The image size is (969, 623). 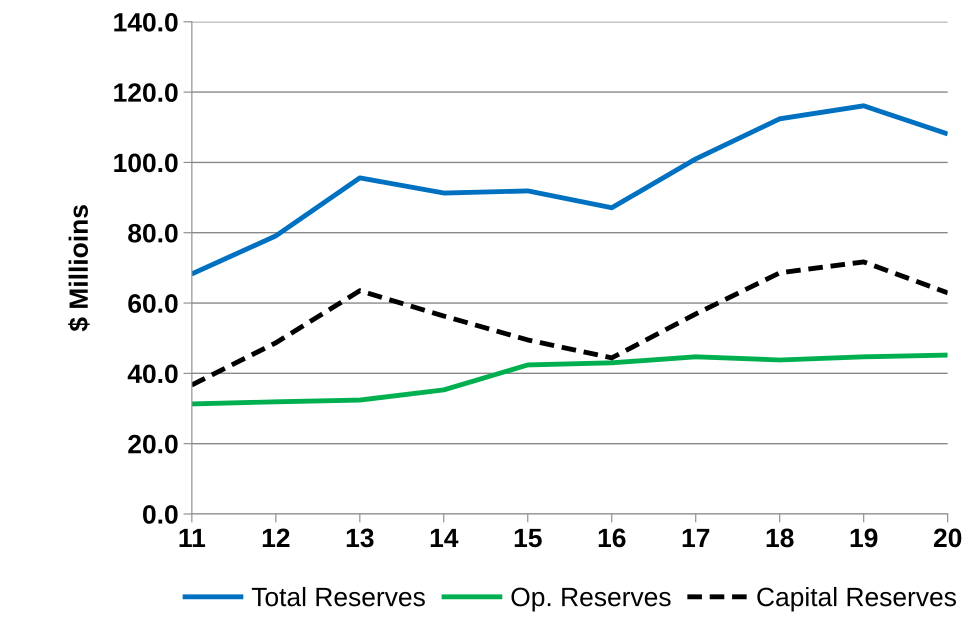 I want to click on x-tick-label: 11, so click(x=193, y=537).